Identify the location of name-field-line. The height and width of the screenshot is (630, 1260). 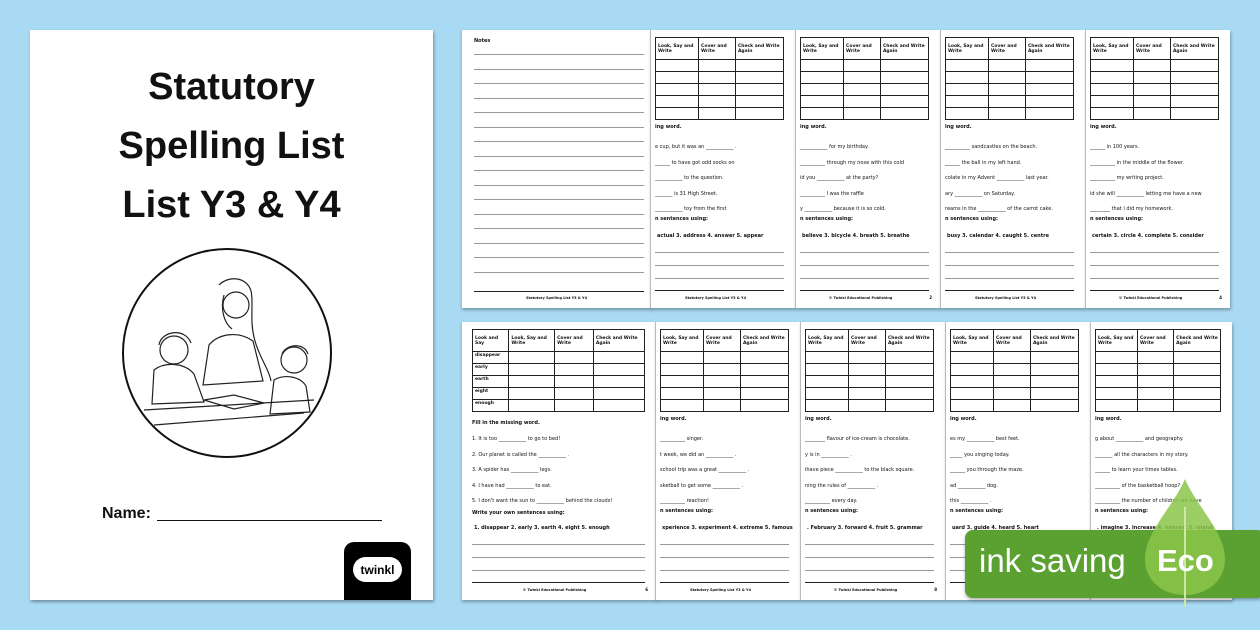
(269, 520).